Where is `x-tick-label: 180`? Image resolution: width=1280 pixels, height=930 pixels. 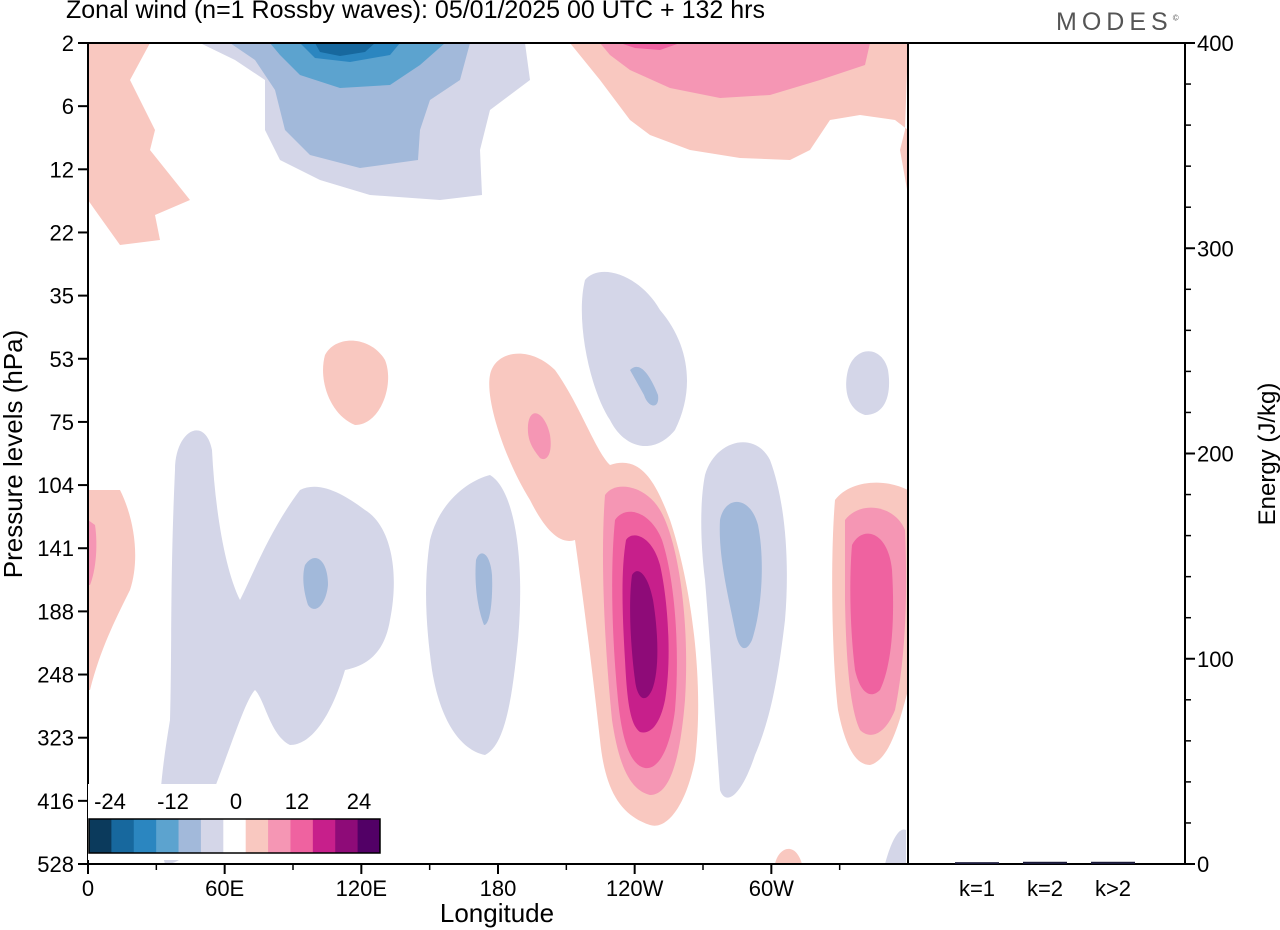
x-tick-label: 180 is located at coordinates (498, 888).